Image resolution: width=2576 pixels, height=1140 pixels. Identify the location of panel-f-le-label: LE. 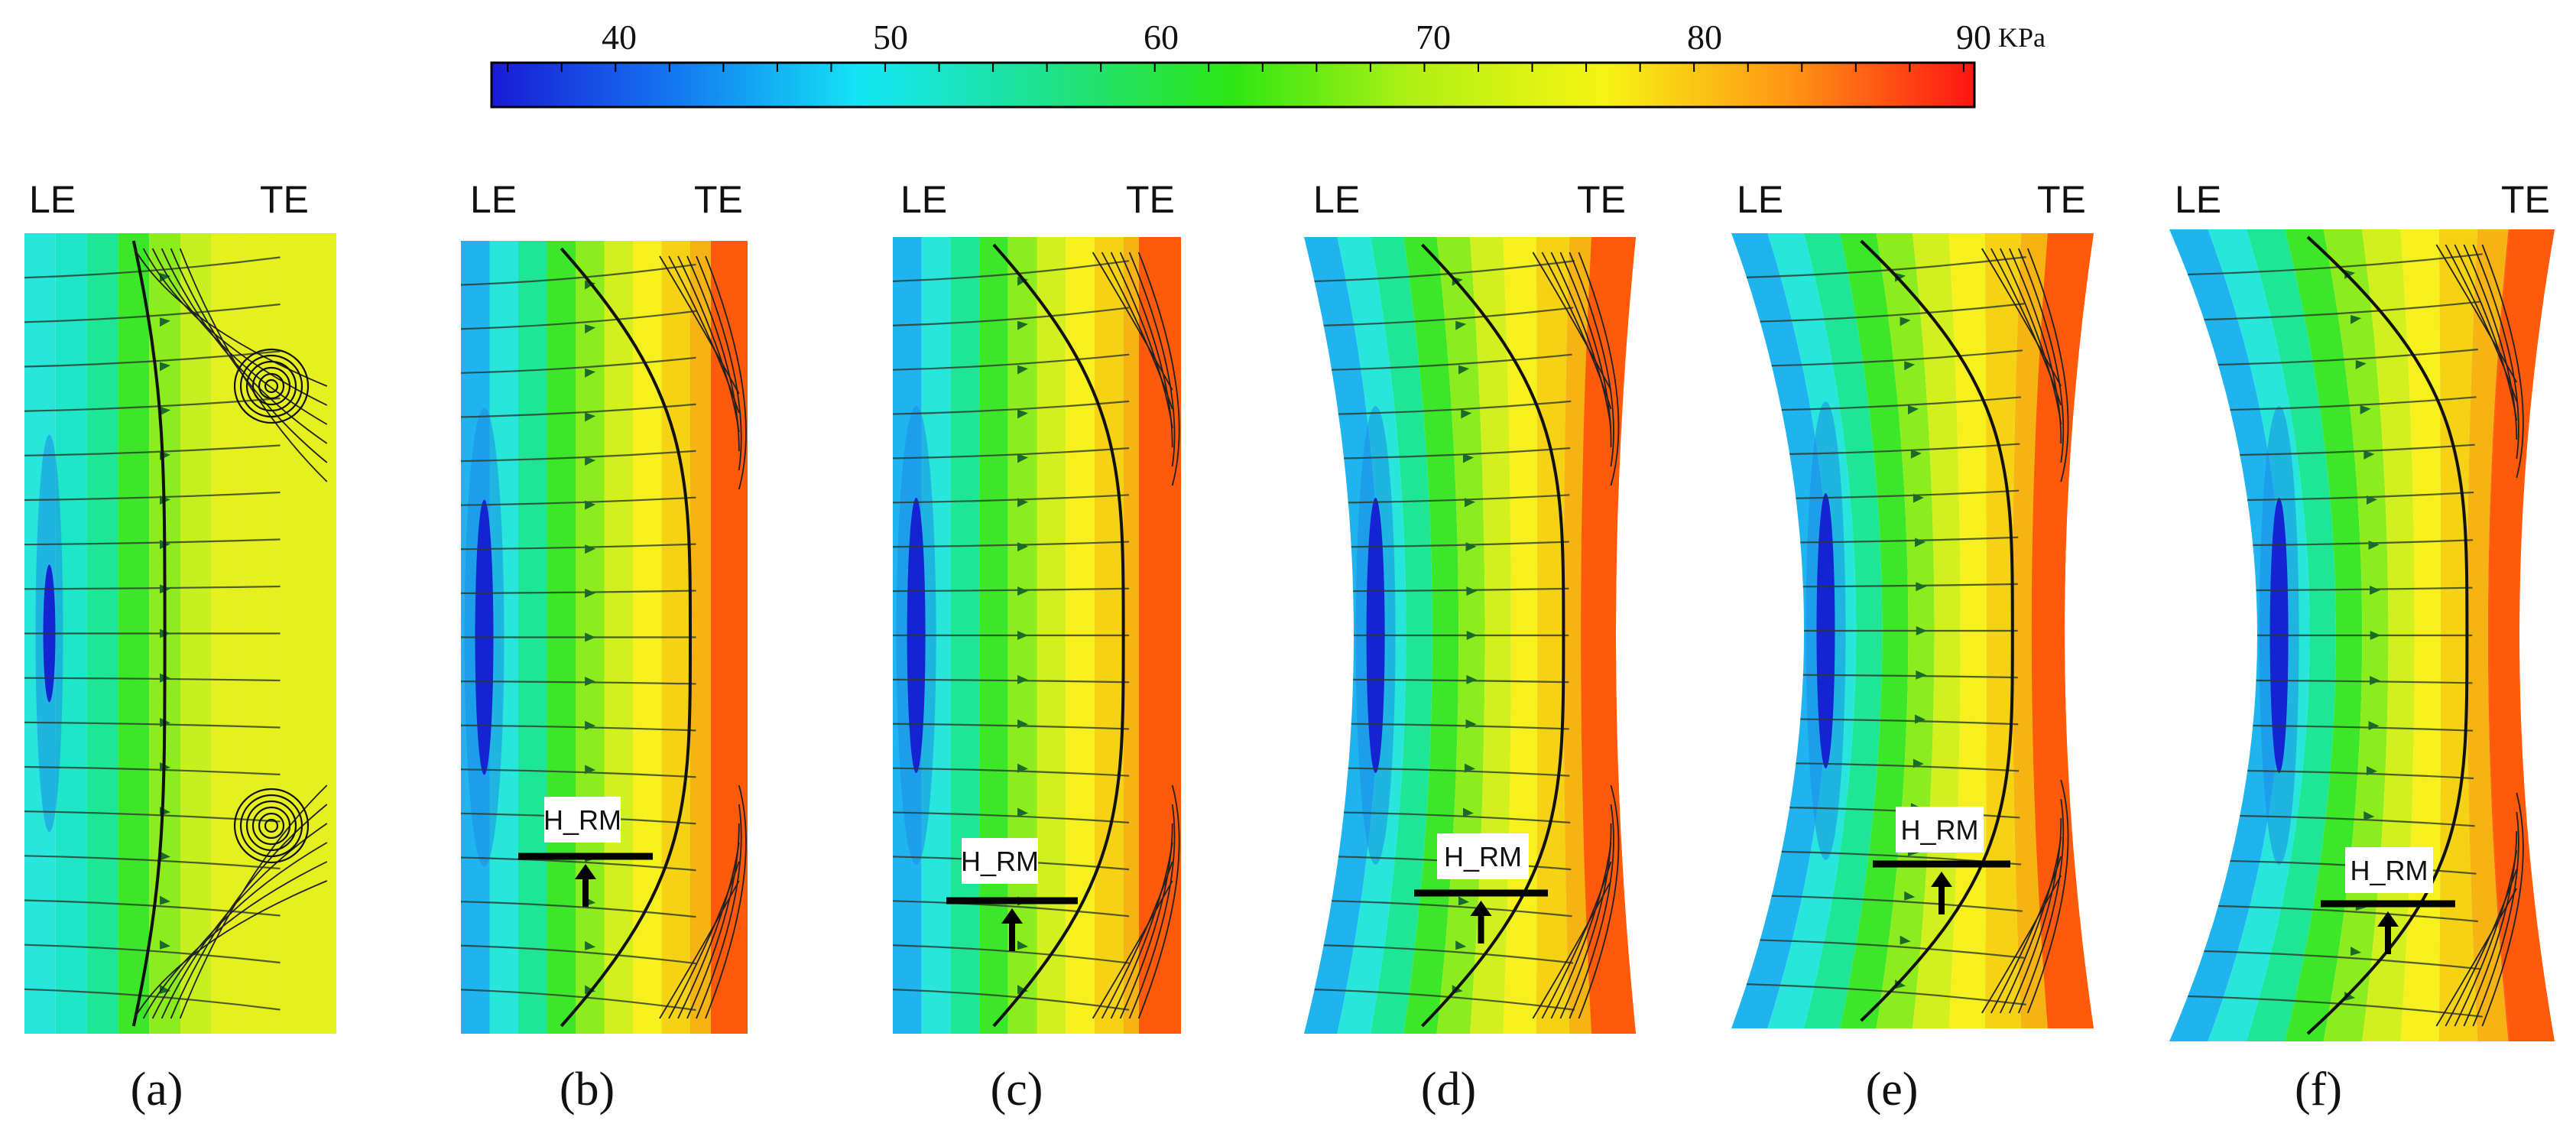
(2198, 199).